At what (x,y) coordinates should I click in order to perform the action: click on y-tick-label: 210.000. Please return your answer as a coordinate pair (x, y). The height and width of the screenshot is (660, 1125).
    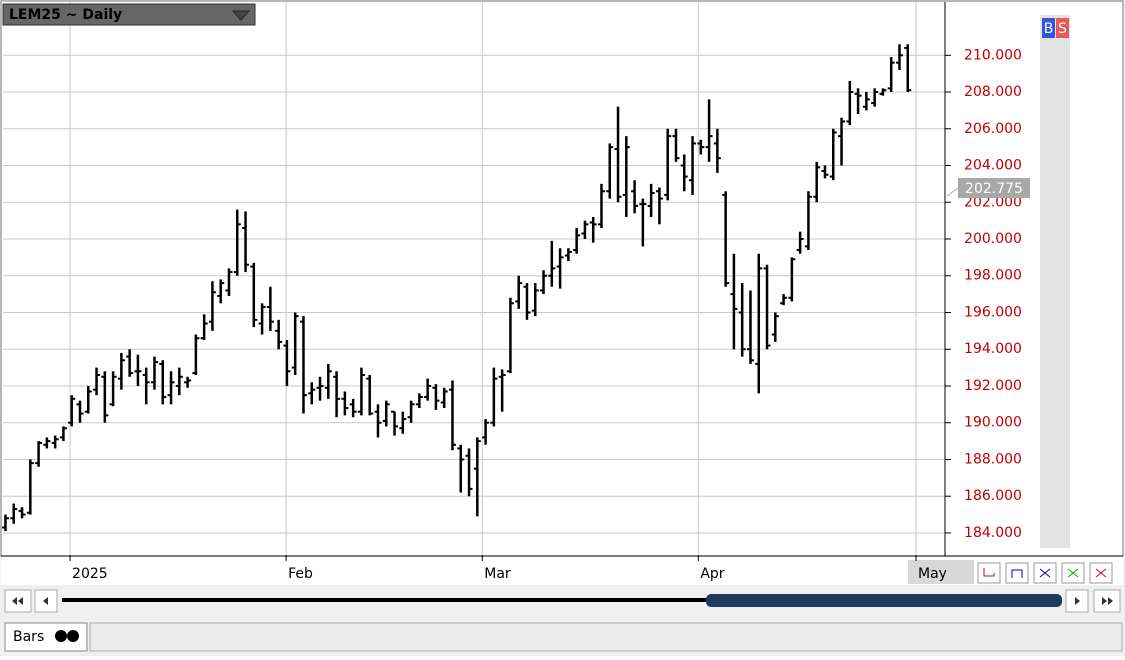
    Looking at the image, I should click on (993, 55).